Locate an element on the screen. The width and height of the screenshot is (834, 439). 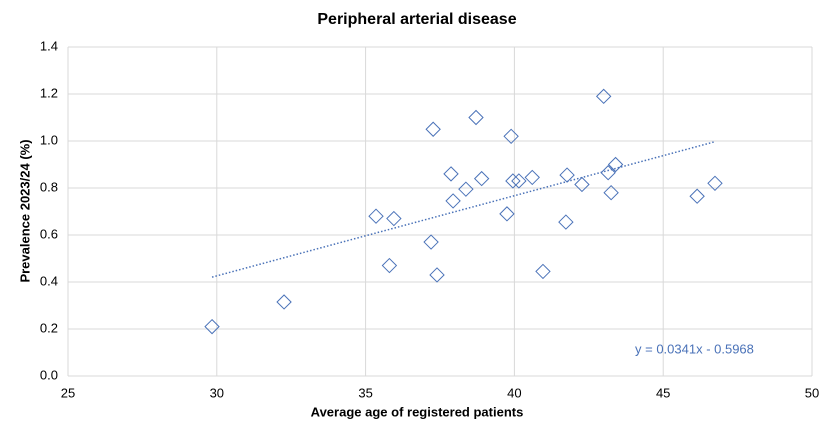
x-tick-label: 50 is located at coordinates (812, 392).